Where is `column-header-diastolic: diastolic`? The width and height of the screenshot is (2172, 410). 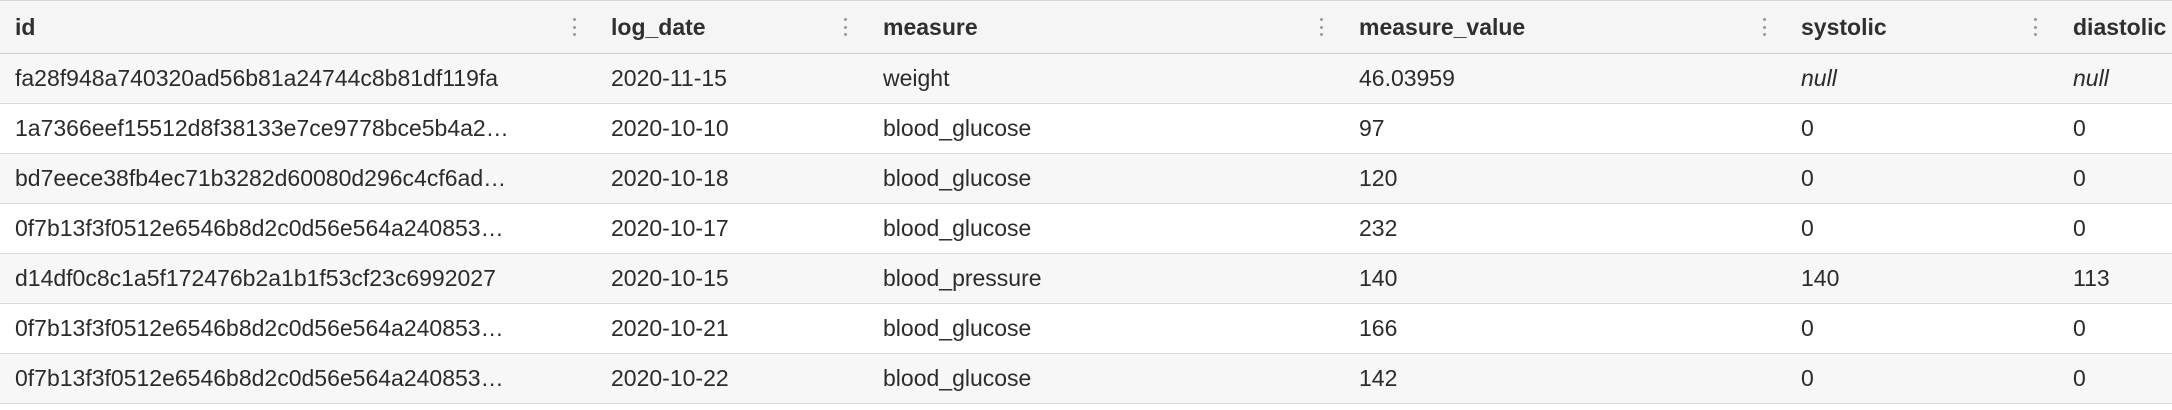 column-header-diastolic: diastolic is located at coordinates (2120, 26).